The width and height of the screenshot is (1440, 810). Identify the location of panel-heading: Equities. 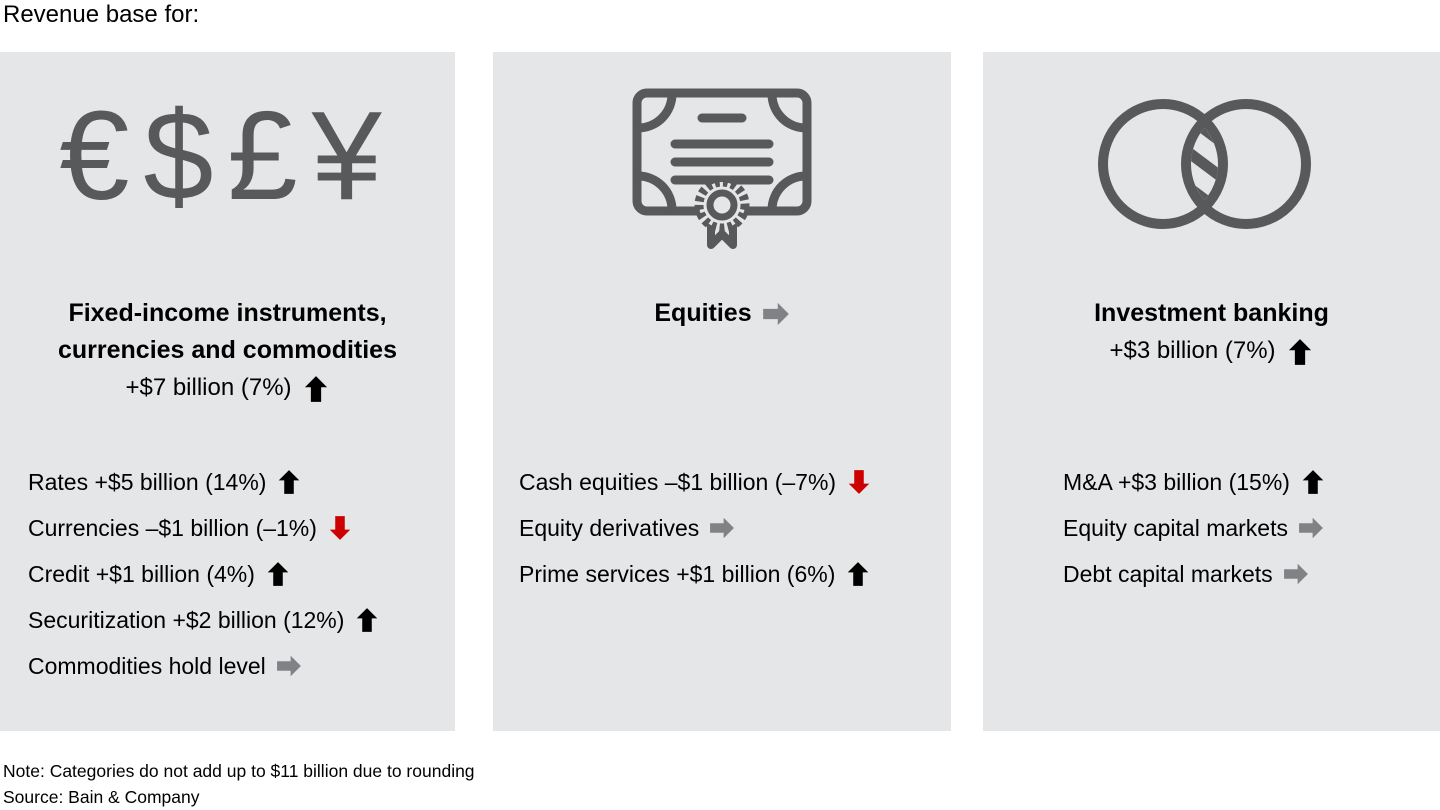
(722, 313).